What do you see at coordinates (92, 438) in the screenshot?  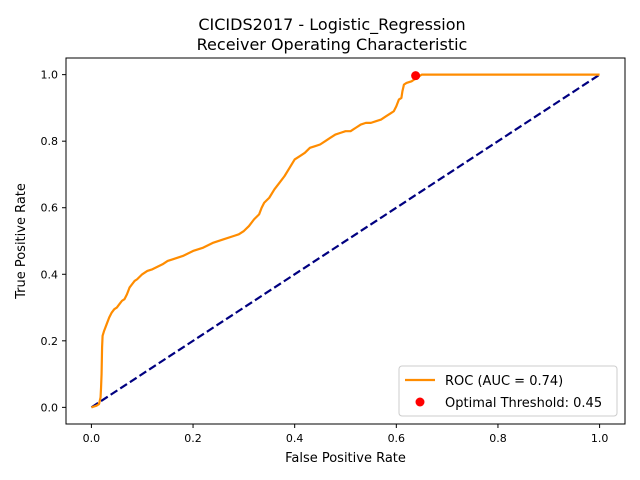 I see `x-tick-label: 0.0` at bounding box center [92, 438].